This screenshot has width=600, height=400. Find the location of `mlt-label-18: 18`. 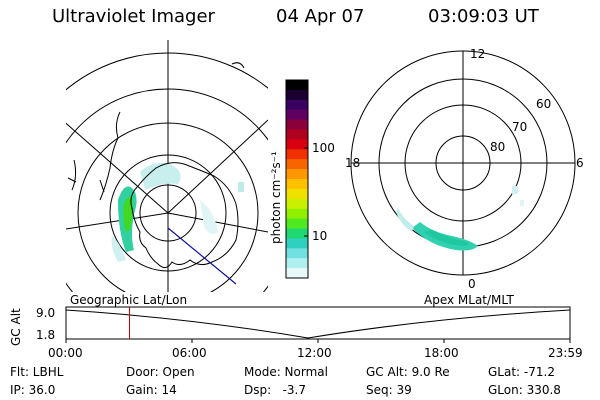

mlt-label-18: 18 is located at coordinates (353, 163).